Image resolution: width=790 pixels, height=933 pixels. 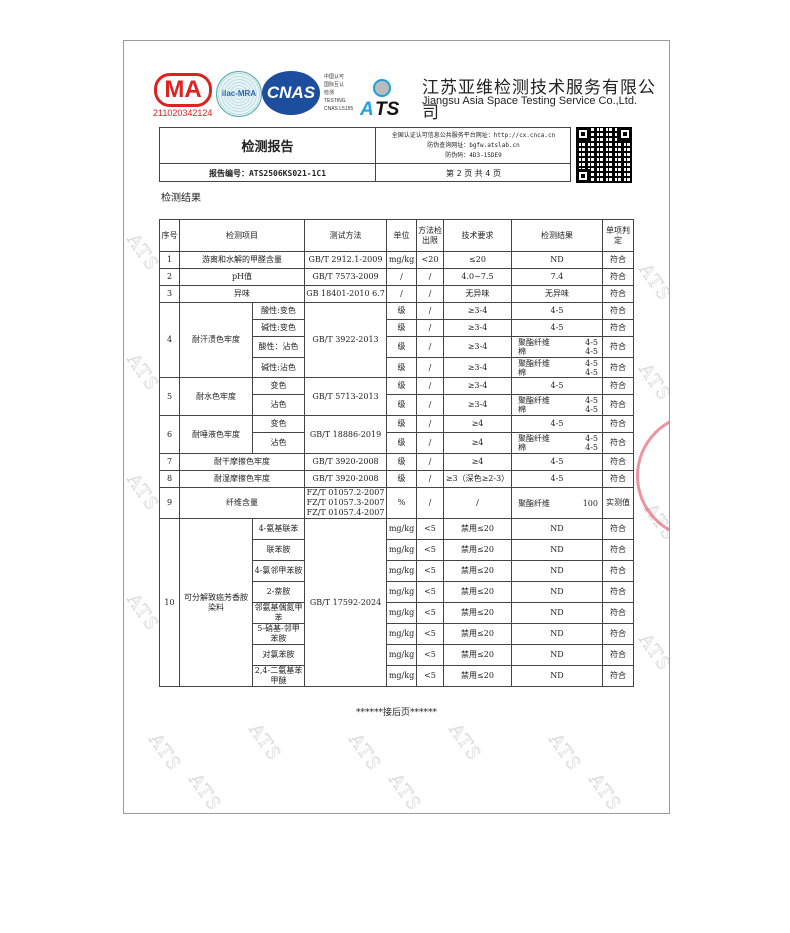 What do you see at coordinates (345, 260) in the screenshot?
I see `test-method: GB/T 2912.1-2009` at bounding box center [345, 260].